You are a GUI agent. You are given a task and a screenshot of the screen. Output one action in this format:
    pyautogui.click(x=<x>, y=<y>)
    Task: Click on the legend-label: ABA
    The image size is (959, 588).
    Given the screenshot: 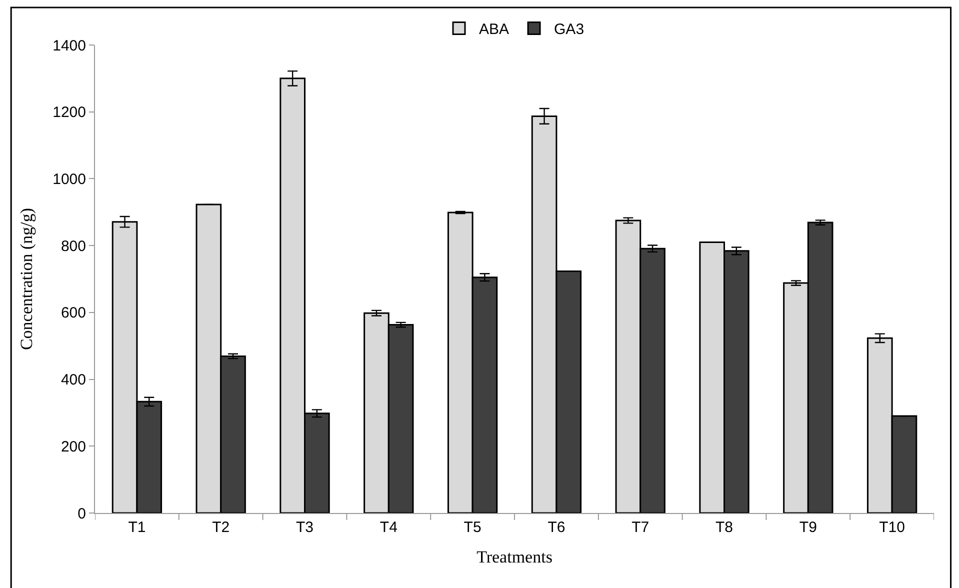 What is the action you would take?
    pyautogui.click(x=494, y=29)
    